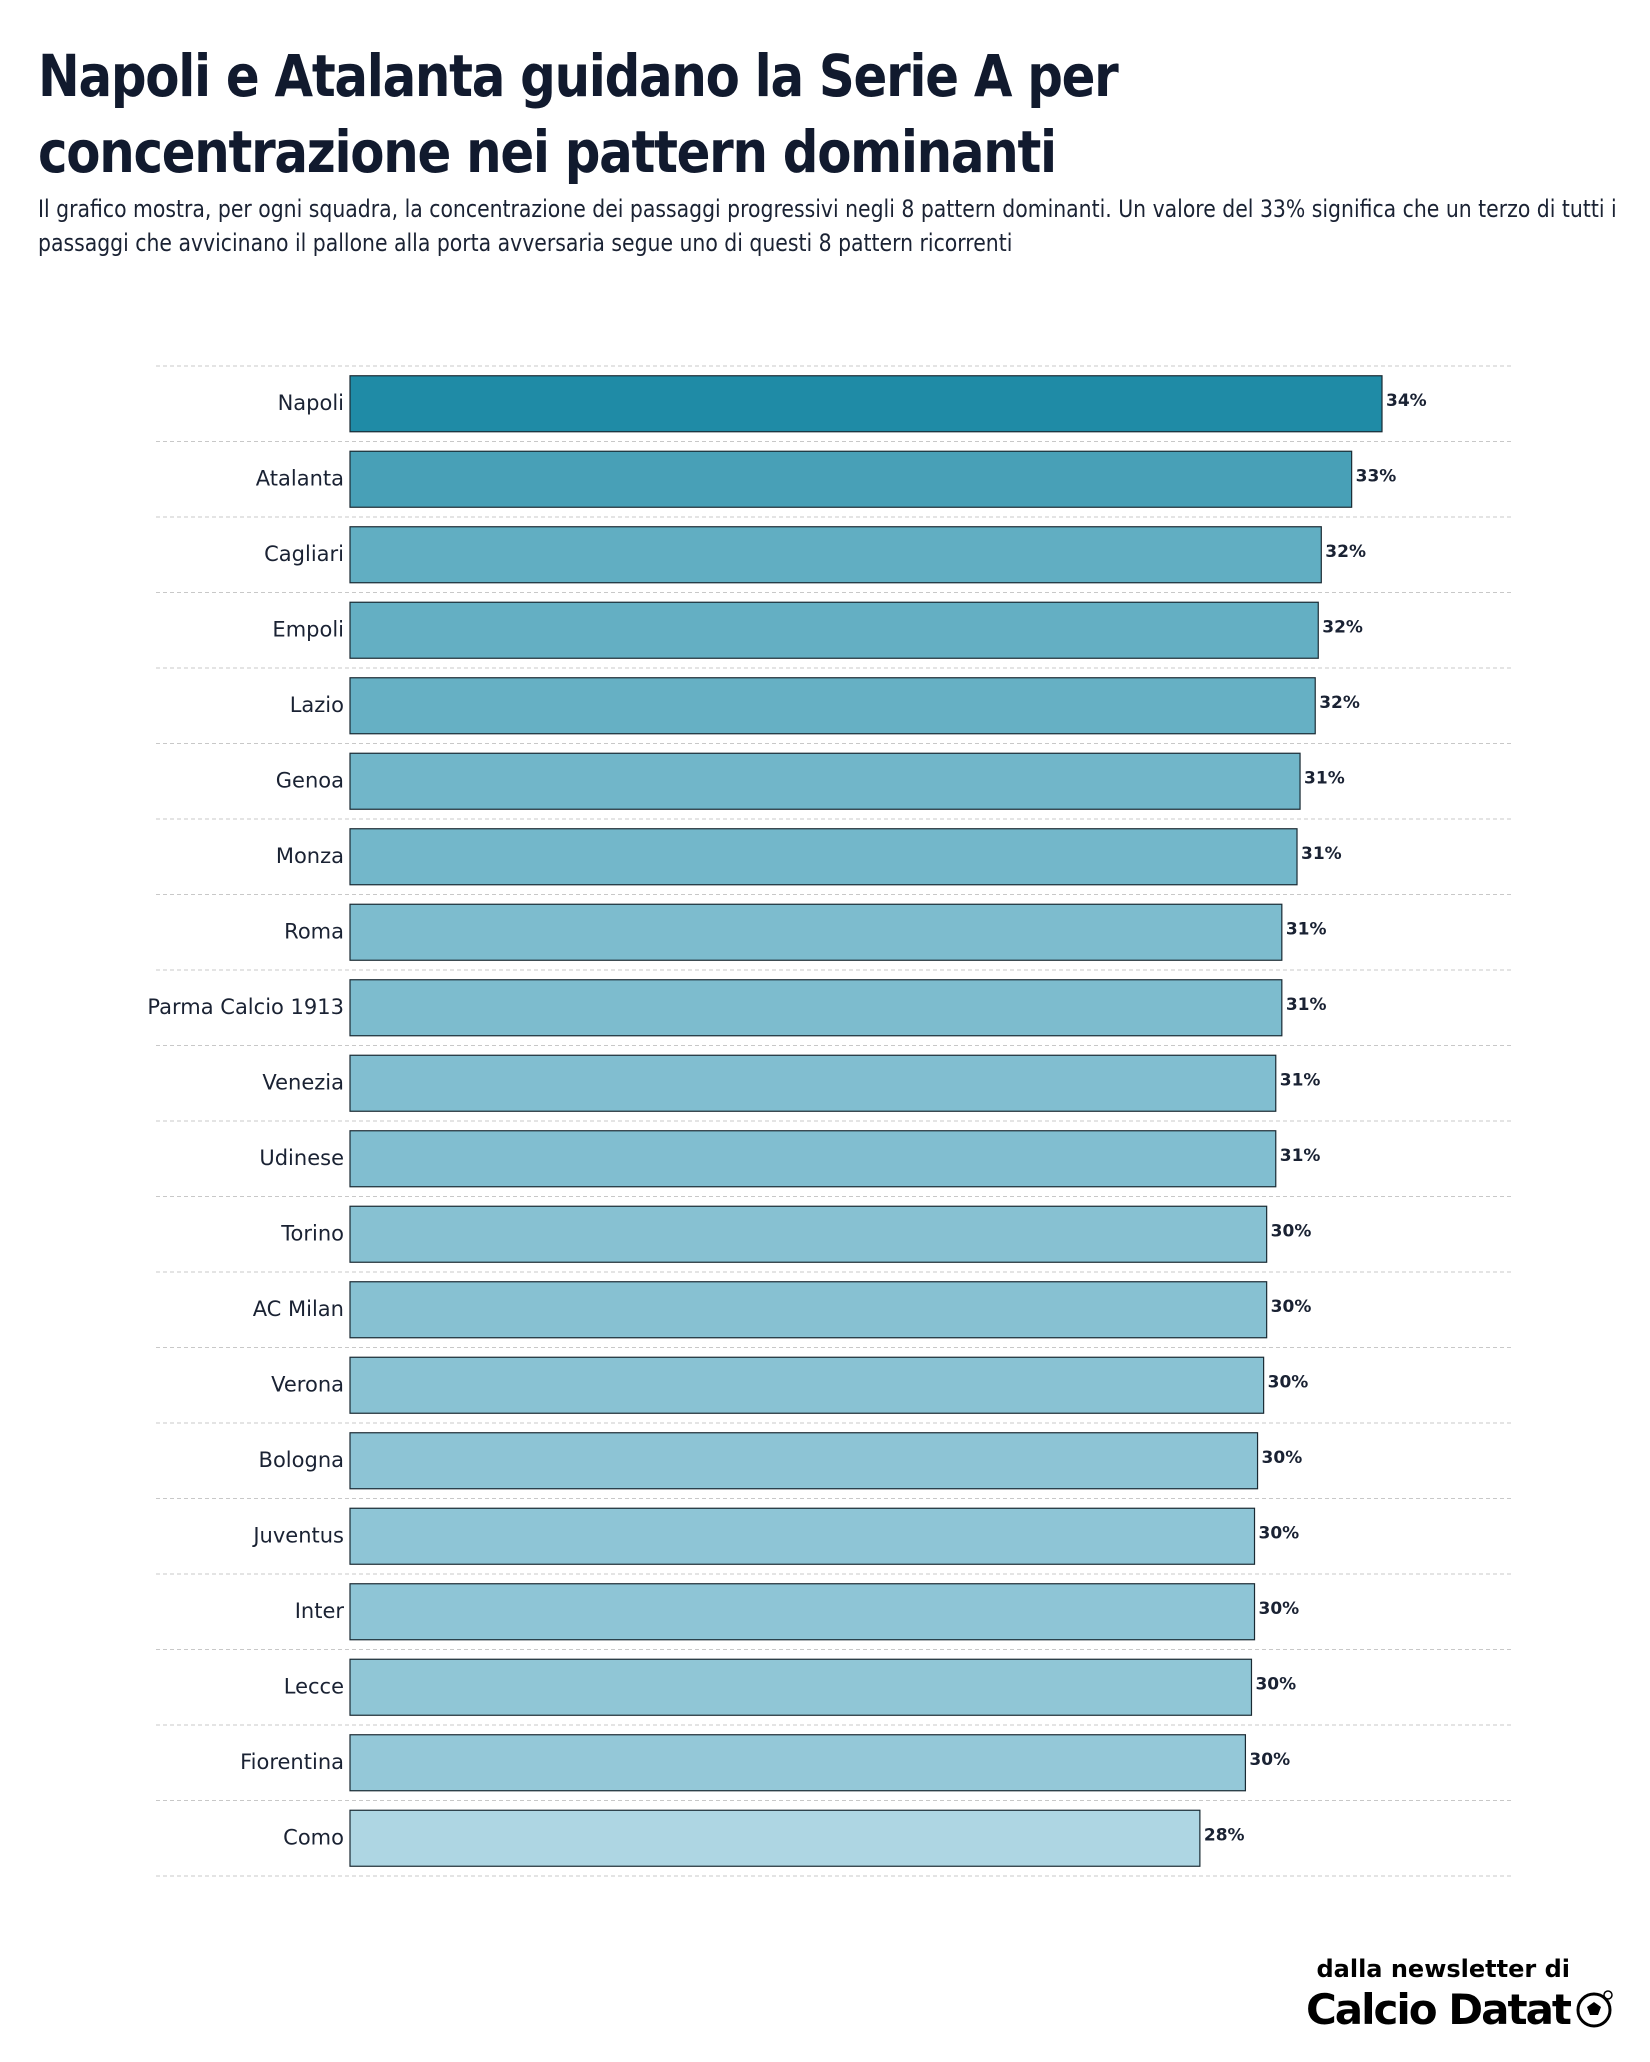  What do you see at coordinates (1594, 2008) in the screenshot?
I see `football-icon` at bounding box center [1594, 2008].